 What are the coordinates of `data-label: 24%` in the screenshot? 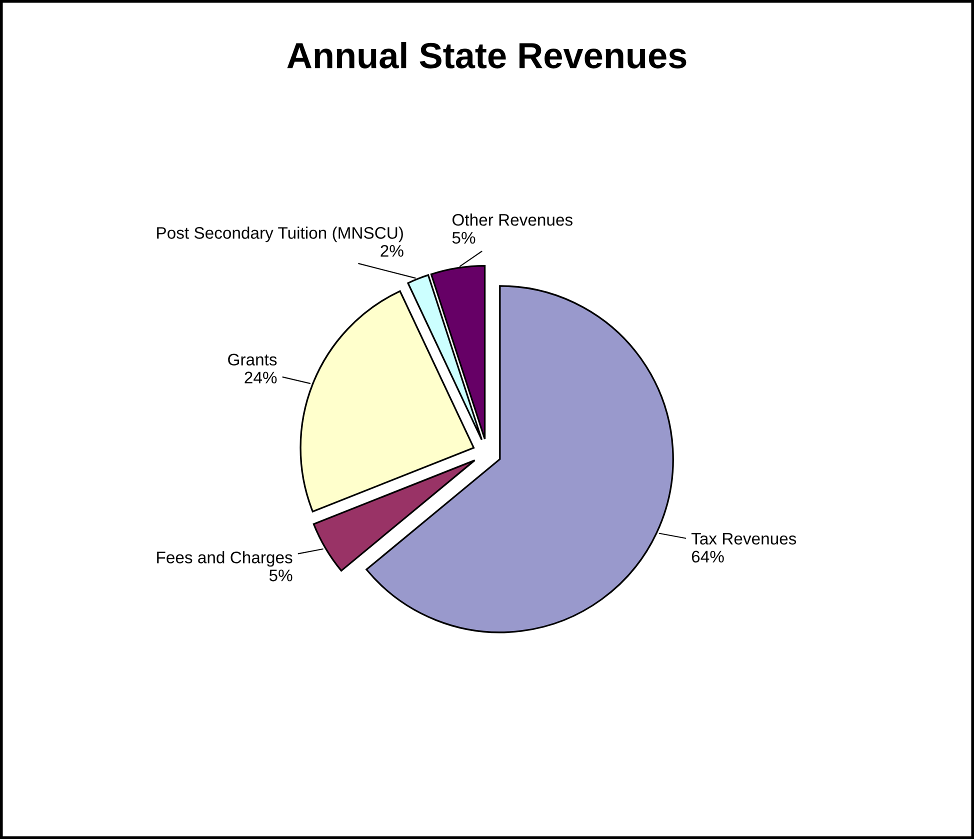 It's located at (260, 378).